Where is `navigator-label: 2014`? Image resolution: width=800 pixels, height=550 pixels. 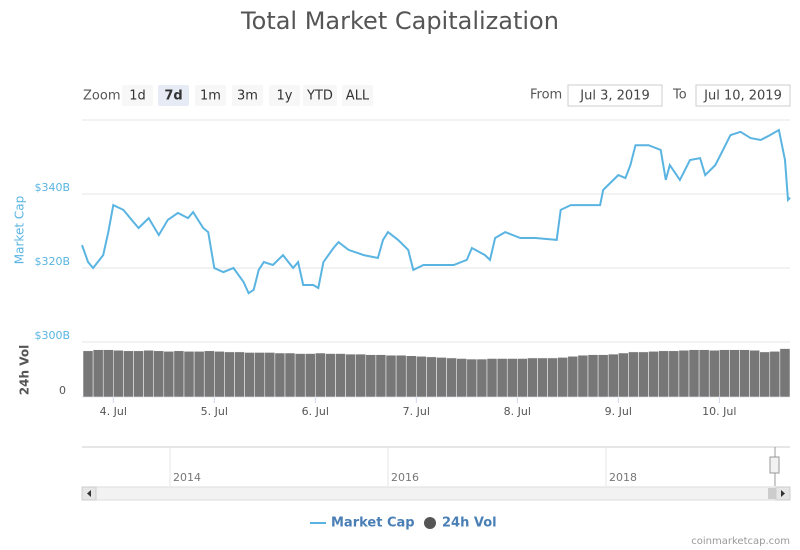
navigator-label: 2014 is located at coordinates (187, 477).